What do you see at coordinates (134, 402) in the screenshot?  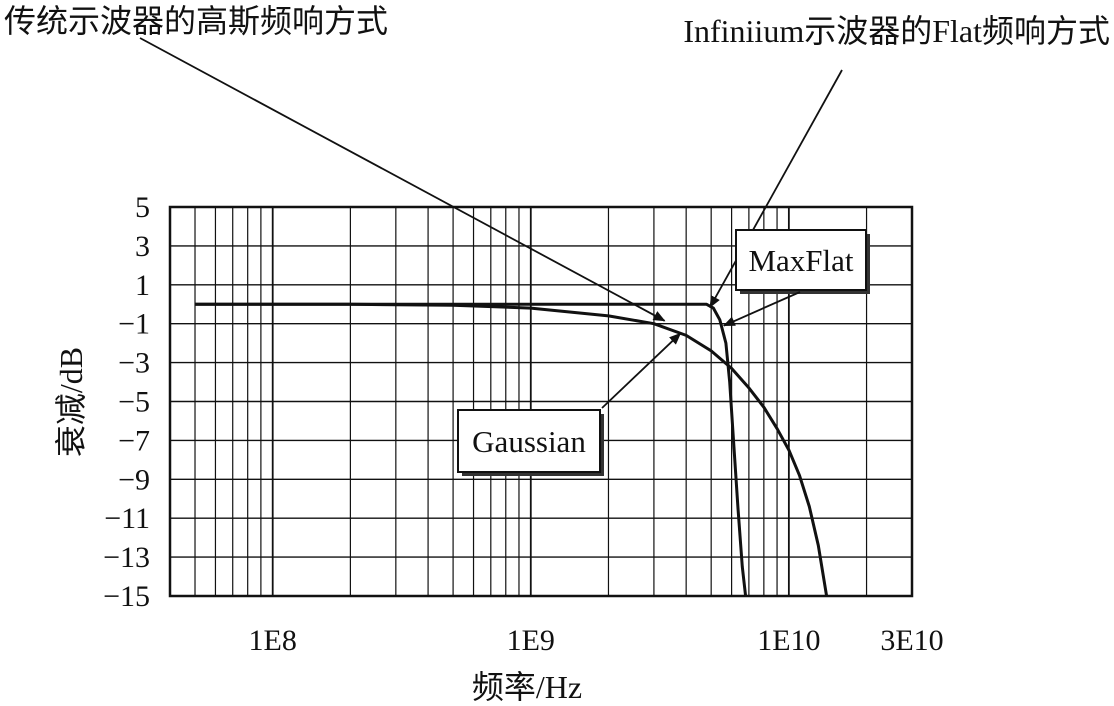 I see `y-tick-label: −5` at bounding box center [134, 402].